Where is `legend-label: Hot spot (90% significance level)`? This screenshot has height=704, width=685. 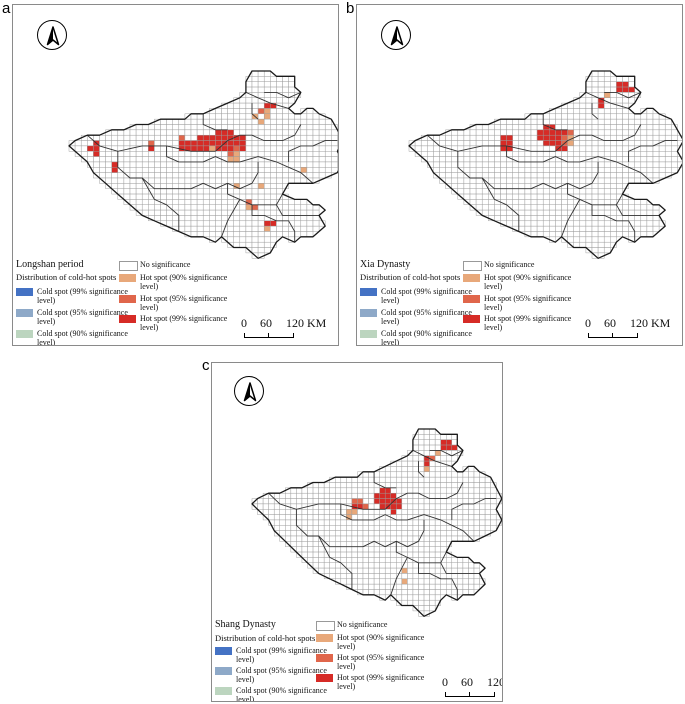 legend-label: Hot spot (90% significance level) is located at coordinates (528, 282).